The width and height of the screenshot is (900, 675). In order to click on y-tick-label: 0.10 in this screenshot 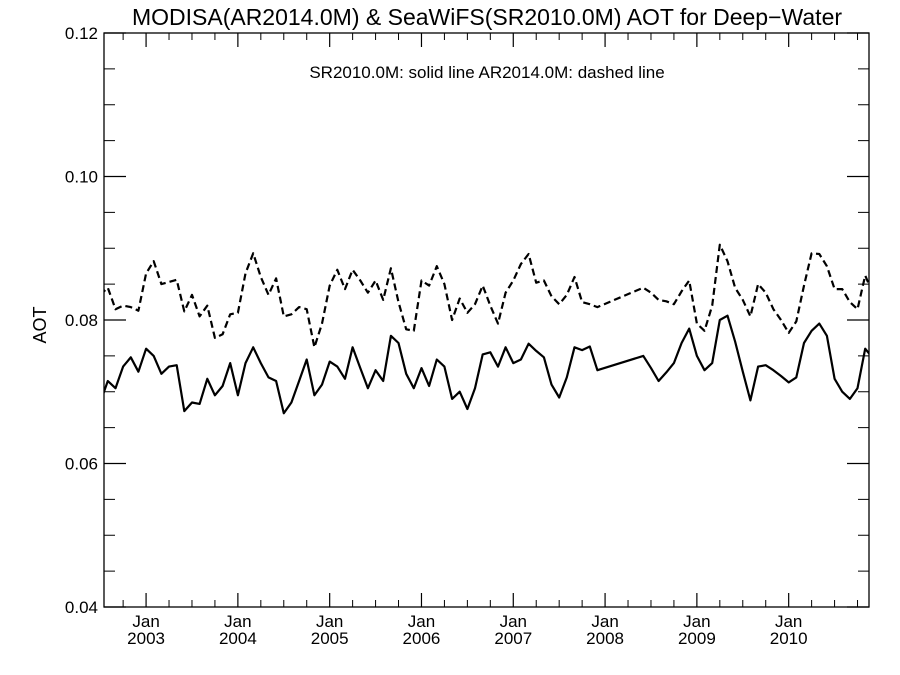, I will do `click(81, 177)`.